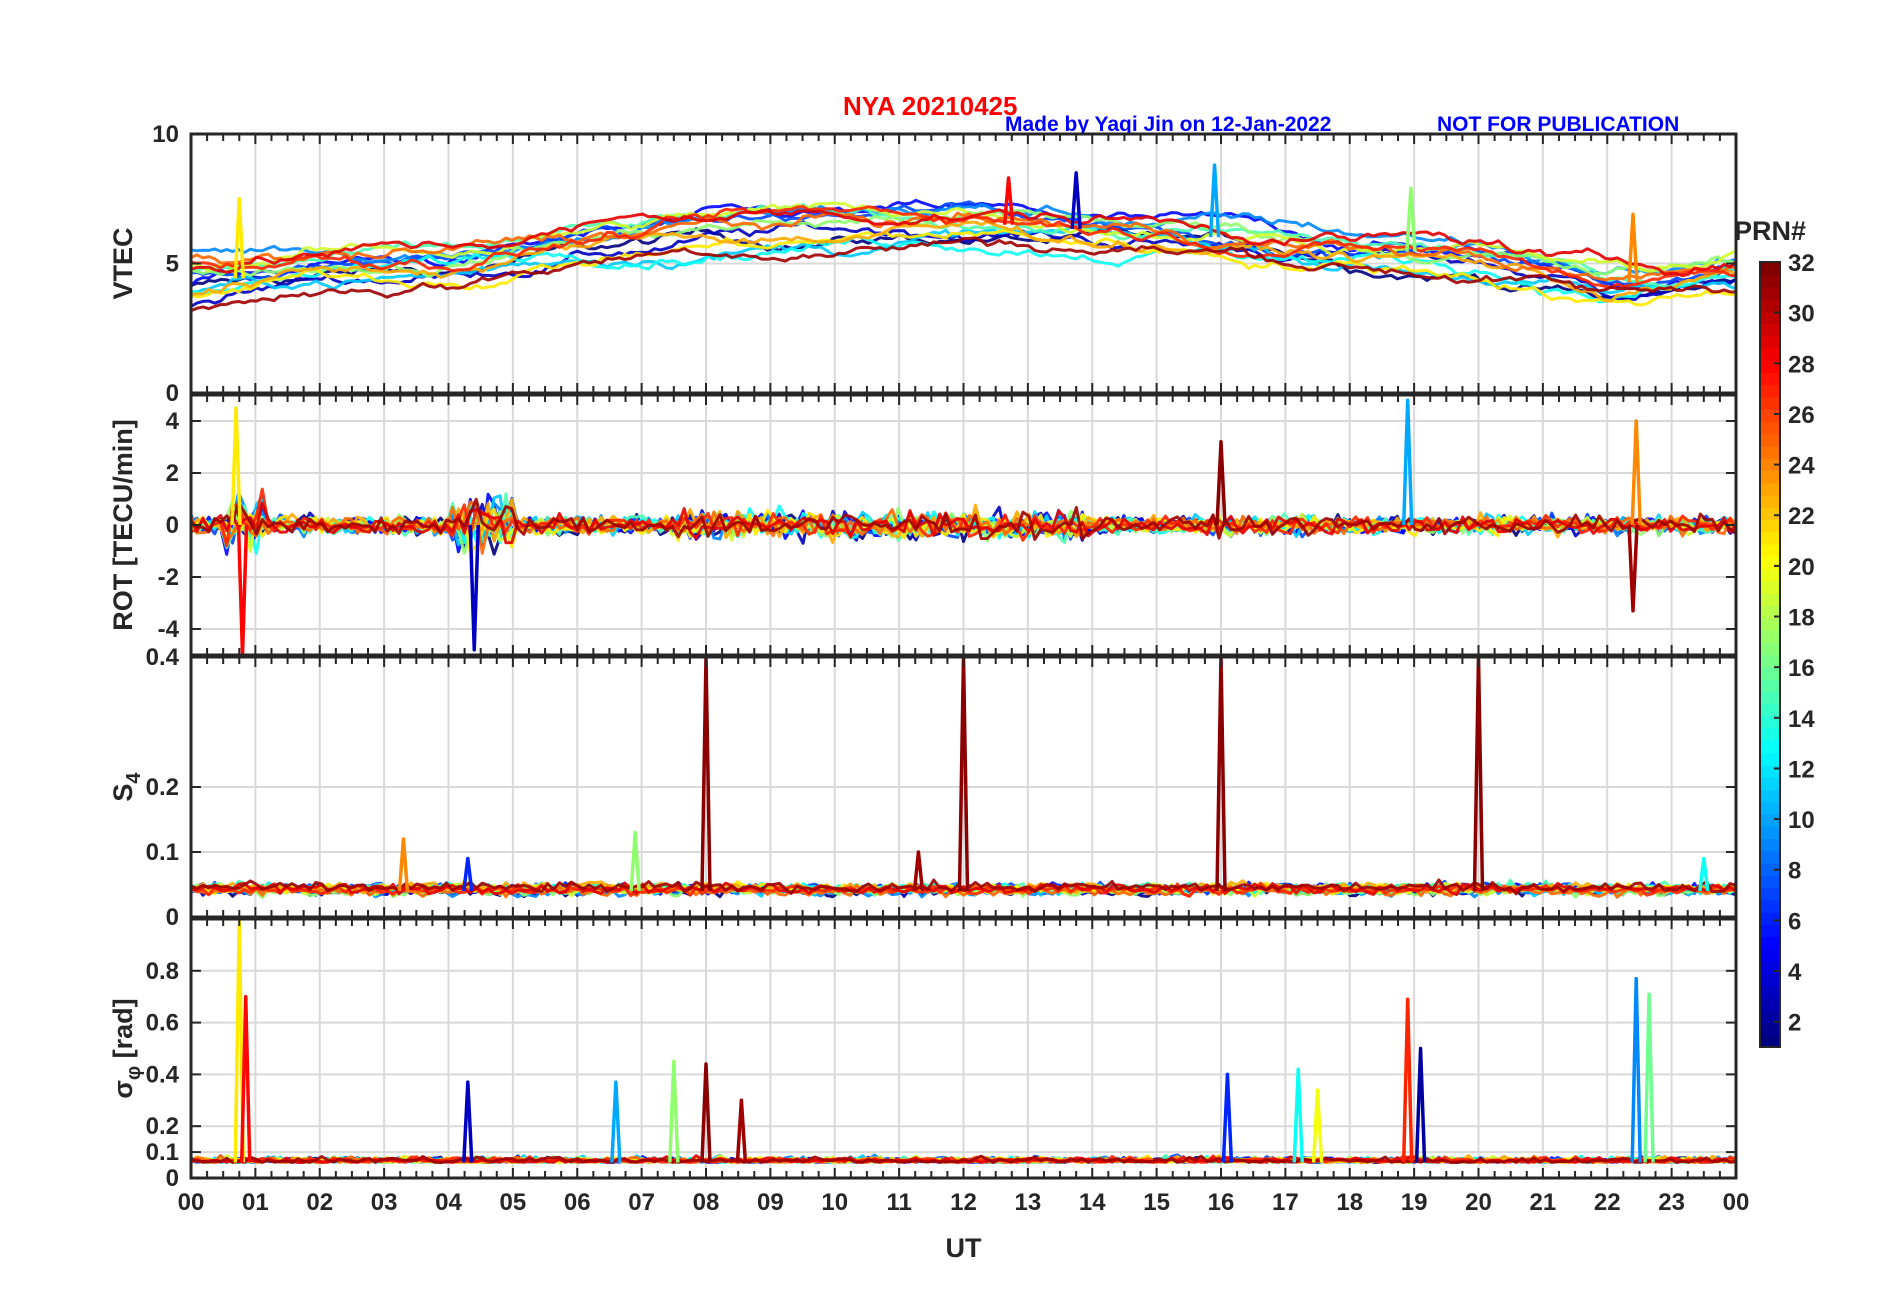 The width and height of the screenshot is (1902, 1292). Describe the element at coordinates (706, 1202) in the screenshot. I see `x-tick-label: 08` at that location.